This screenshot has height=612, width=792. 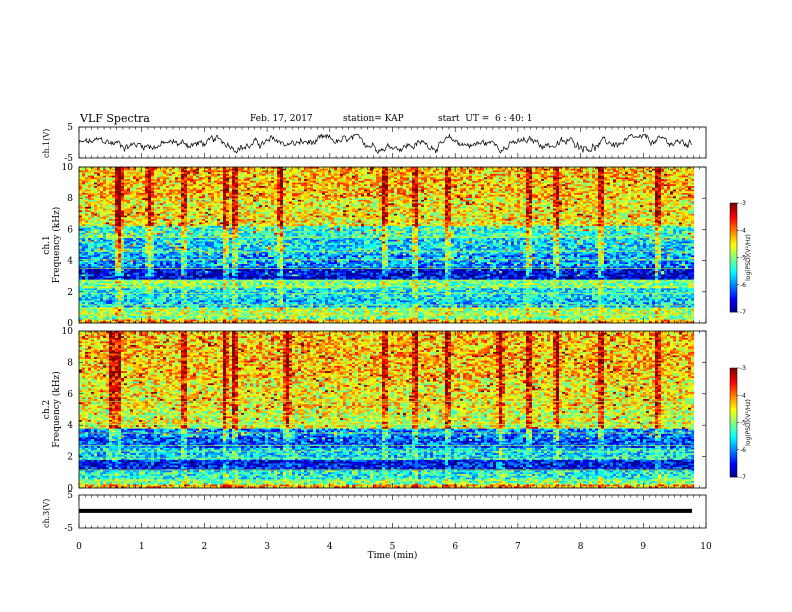 What do you see at coordinates (393, 555) in the screenshot?
I see `x-axis-label: Time (min)` at bounding box center [393, 555].